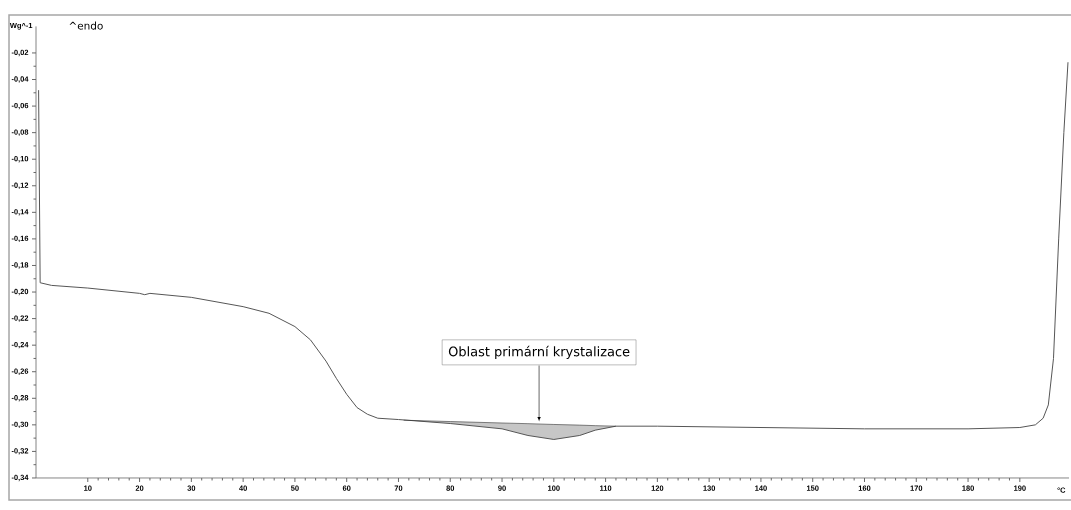  What do you see at coordinates (86, 25) in the screenshot?
I see `annotation: ^endo` at bounding box center [86, 25].